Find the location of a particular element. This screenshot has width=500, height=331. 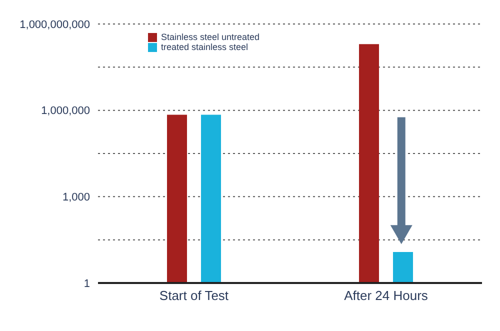

y-tick-label: 1,000 is located at coordinates (76, 198).